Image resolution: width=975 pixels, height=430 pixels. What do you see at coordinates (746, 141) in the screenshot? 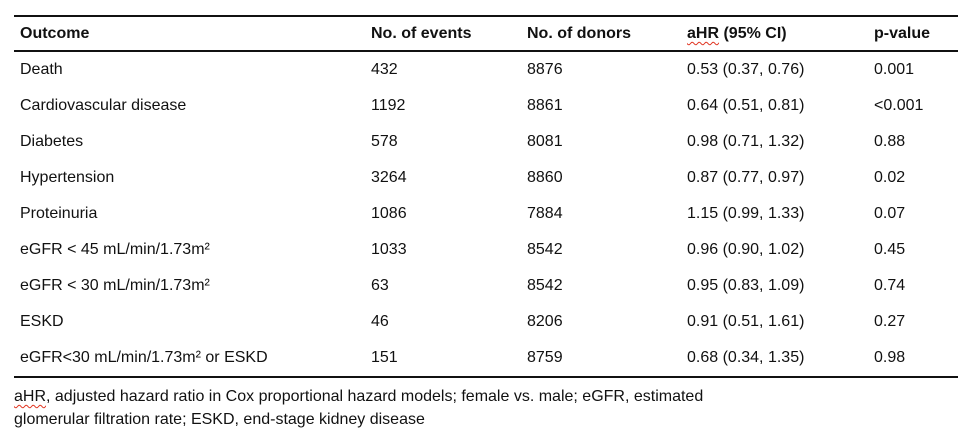
I see `ahr-cell: 0.98 (0.71, 1.32)` at bounding box center [746, 141].